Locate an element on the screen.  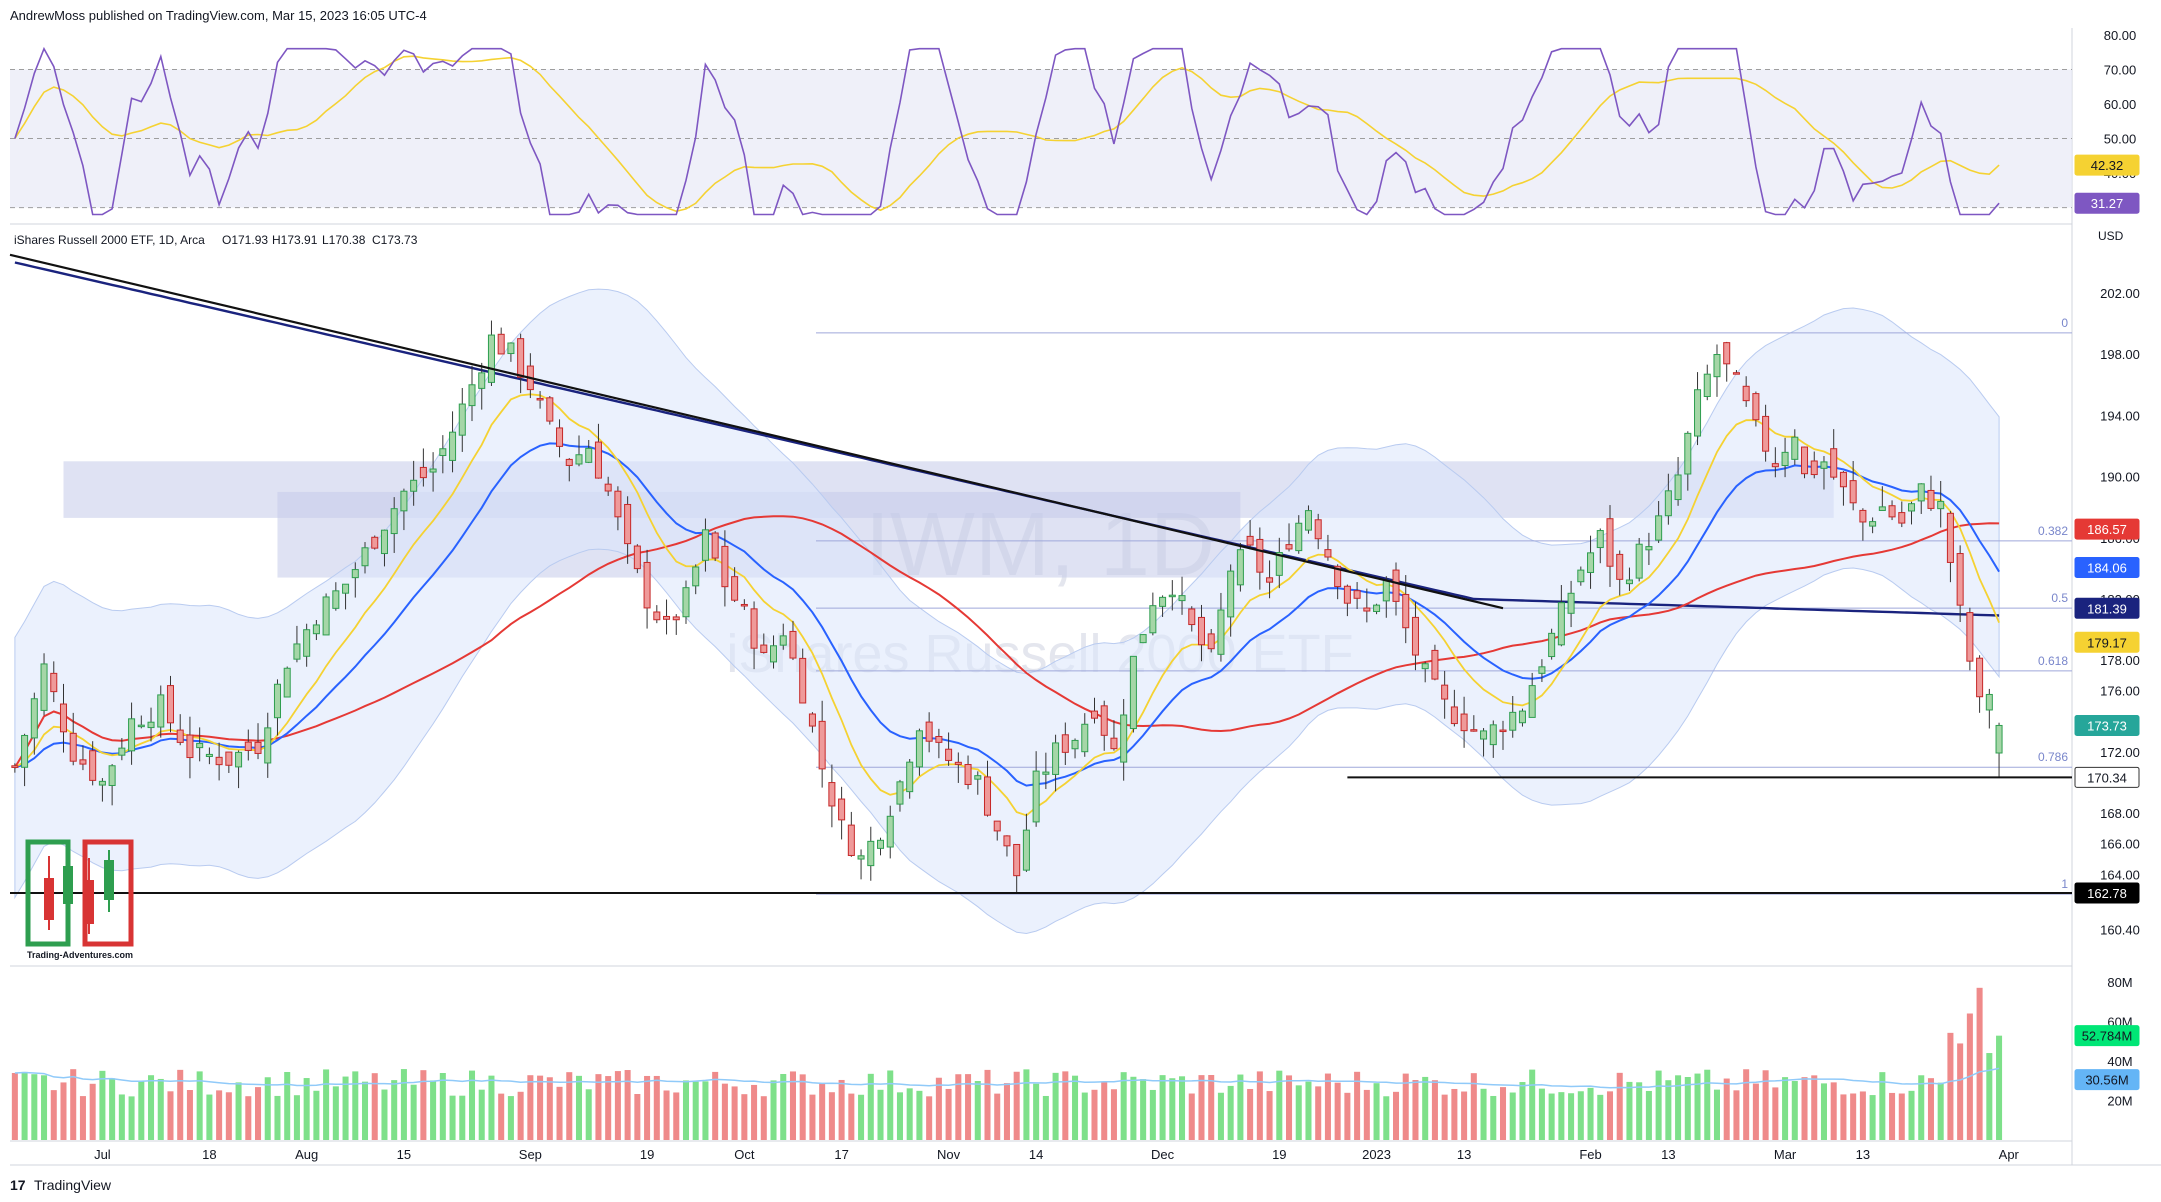
legend-low: L170.38 is located at coordinates (344, 240).